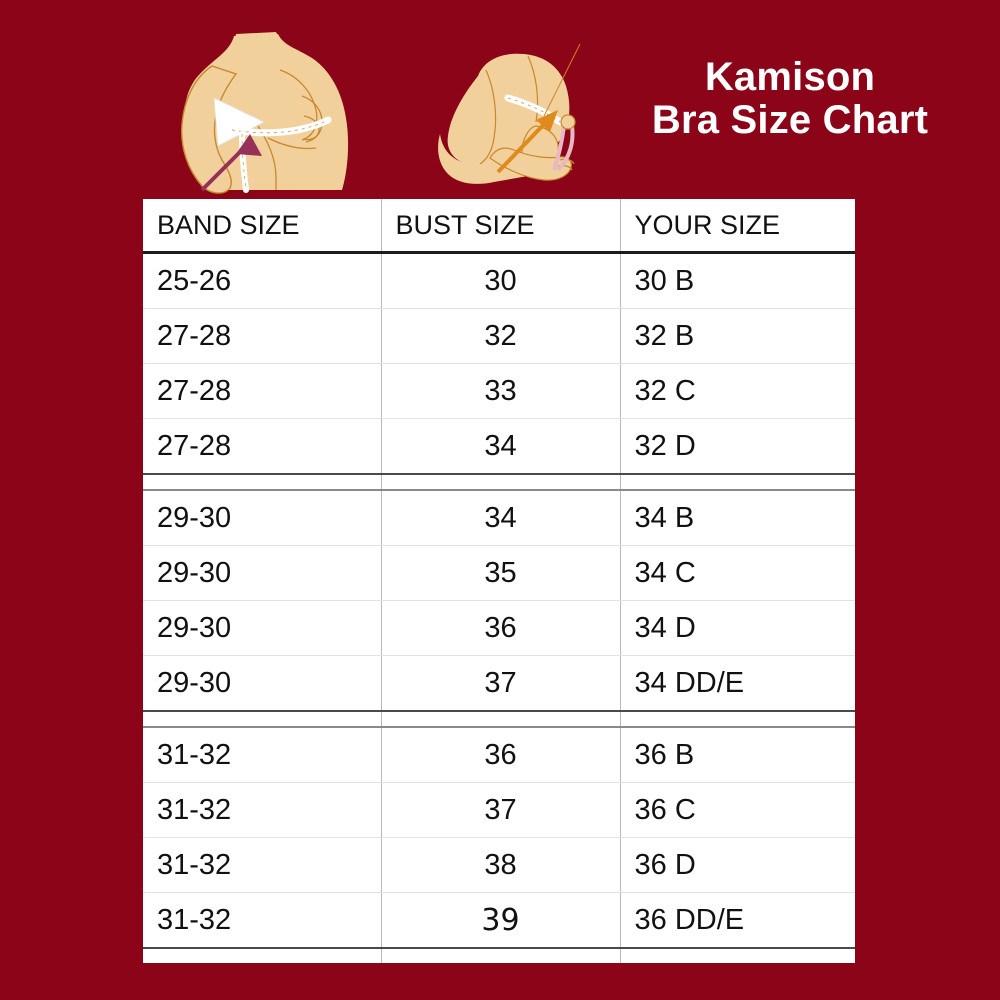  What do you see at coordinates (262, 280) in the screenshot?
I see `cell-band-size: 25-26` at bounding box center [262, 280].